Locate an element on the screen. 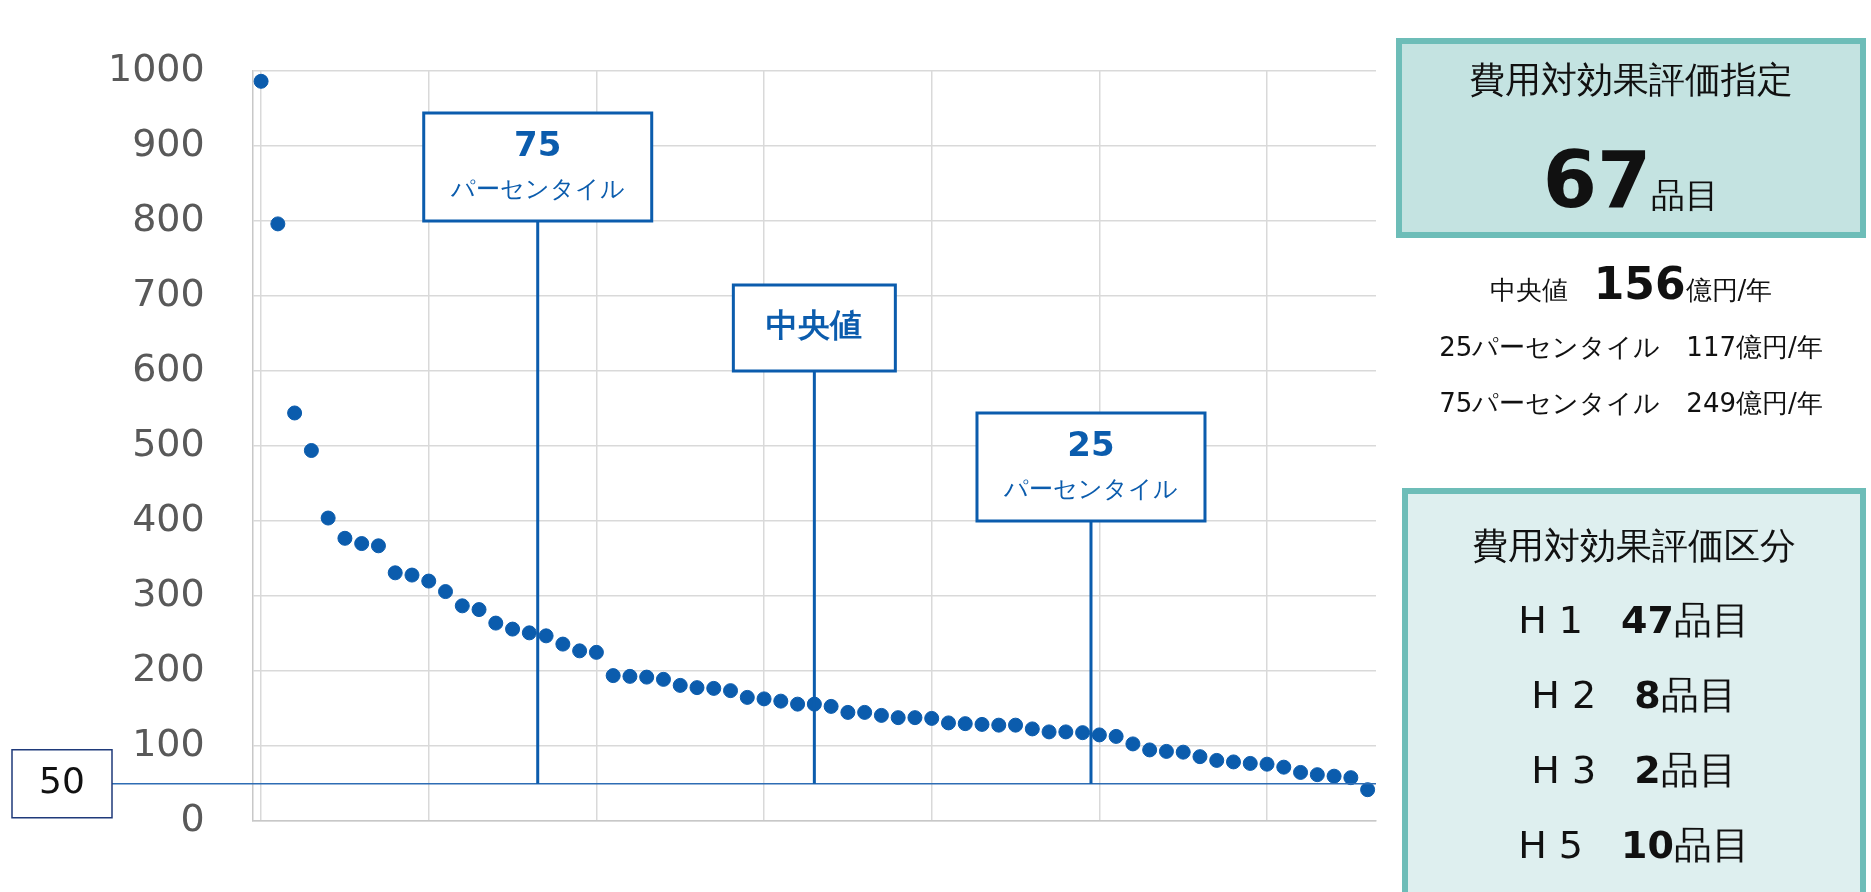  text: H 1 47品目 is located at coordinates (1634, 620).